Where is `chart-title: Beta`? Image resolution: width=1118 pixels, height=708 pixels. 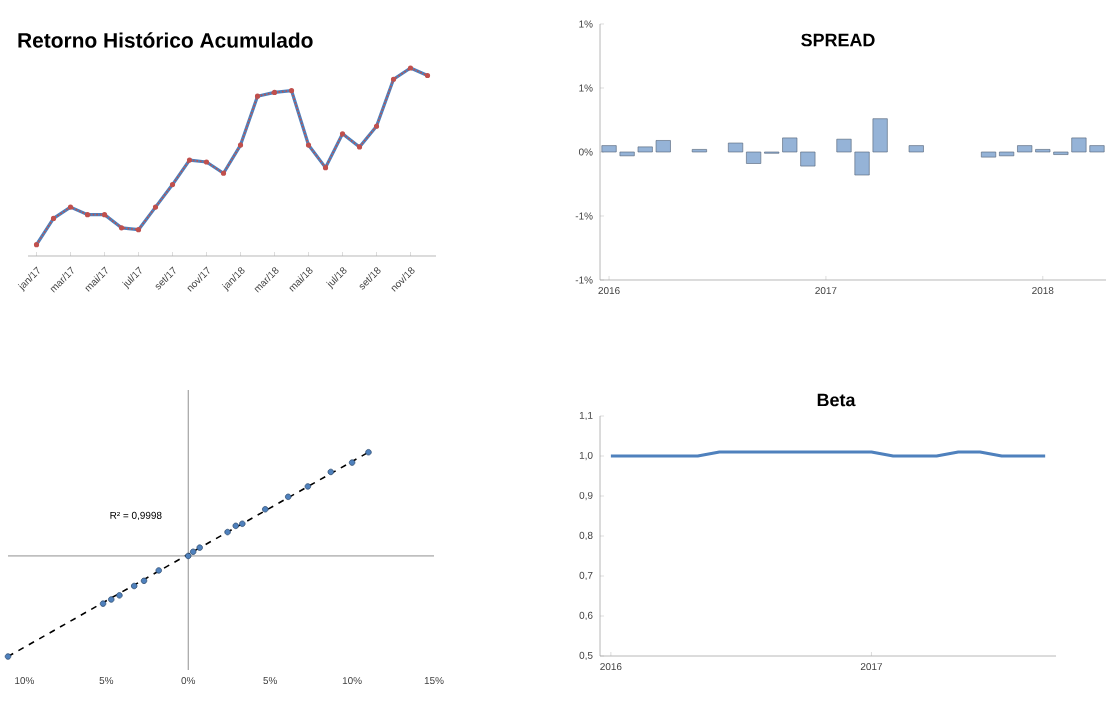
chart-title: Beta is located at coordinates (836, 400).